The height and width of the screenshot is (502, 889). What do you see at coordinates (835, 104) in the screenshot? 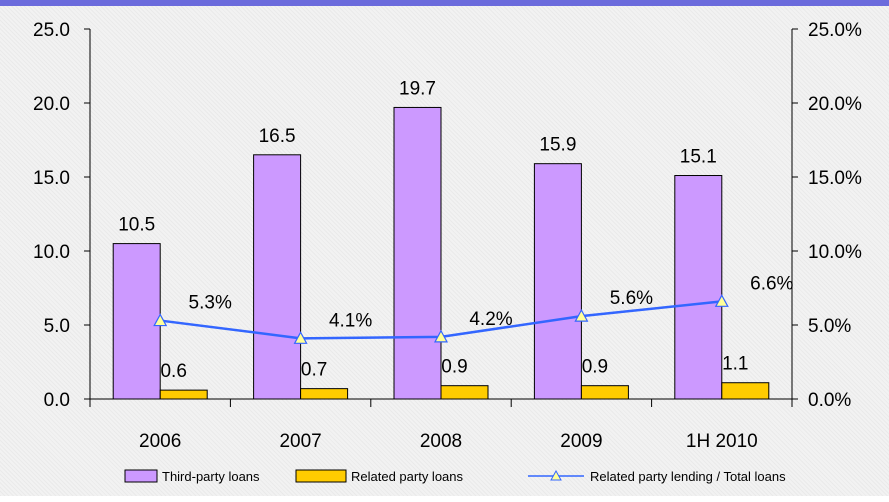
I see `y-right-tick-label: 20.0%` at bounding box center [835, 104].